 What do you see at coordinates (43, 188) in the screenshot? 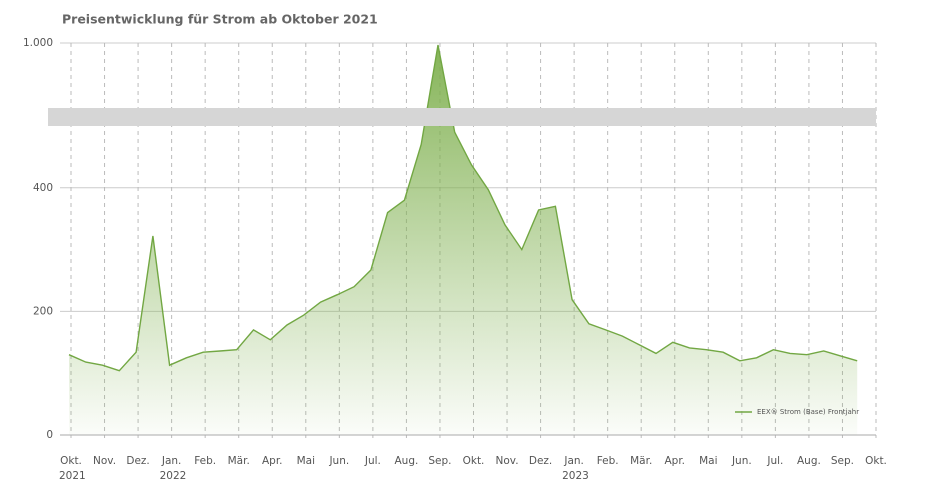
I see `y-tick-label: 400` at bounding box center [43, 188].